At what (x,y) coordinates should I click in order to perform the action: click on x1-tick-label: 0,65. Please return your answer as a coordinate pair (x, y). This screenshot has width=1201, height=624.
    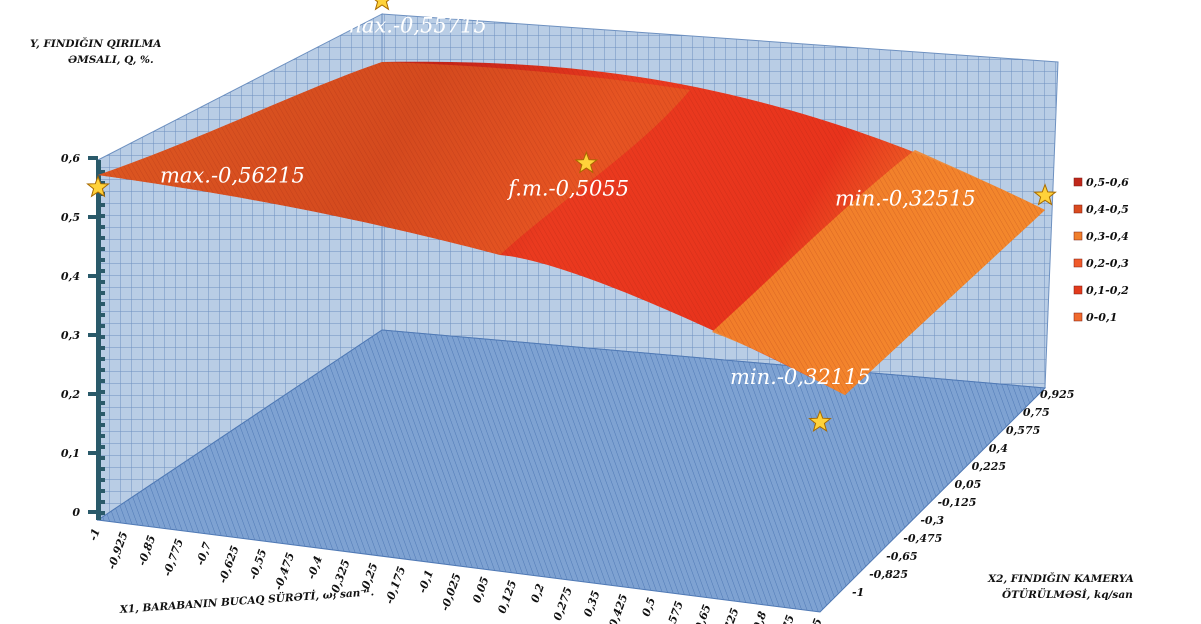
    Looking at the image, I should click on (702, 613).